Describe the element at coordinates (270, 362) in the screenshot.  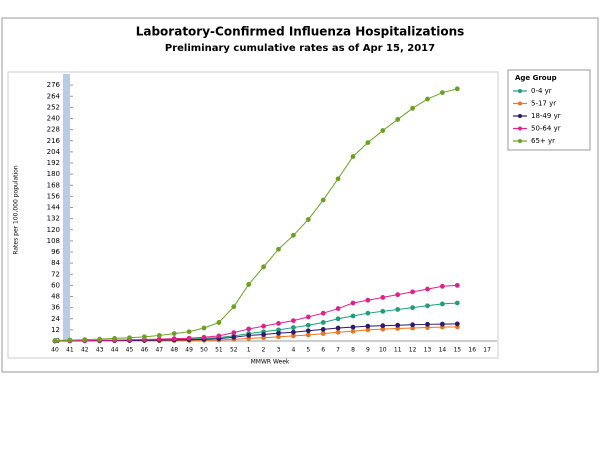
I see `x-axis-label: MMWR Week` at that location.